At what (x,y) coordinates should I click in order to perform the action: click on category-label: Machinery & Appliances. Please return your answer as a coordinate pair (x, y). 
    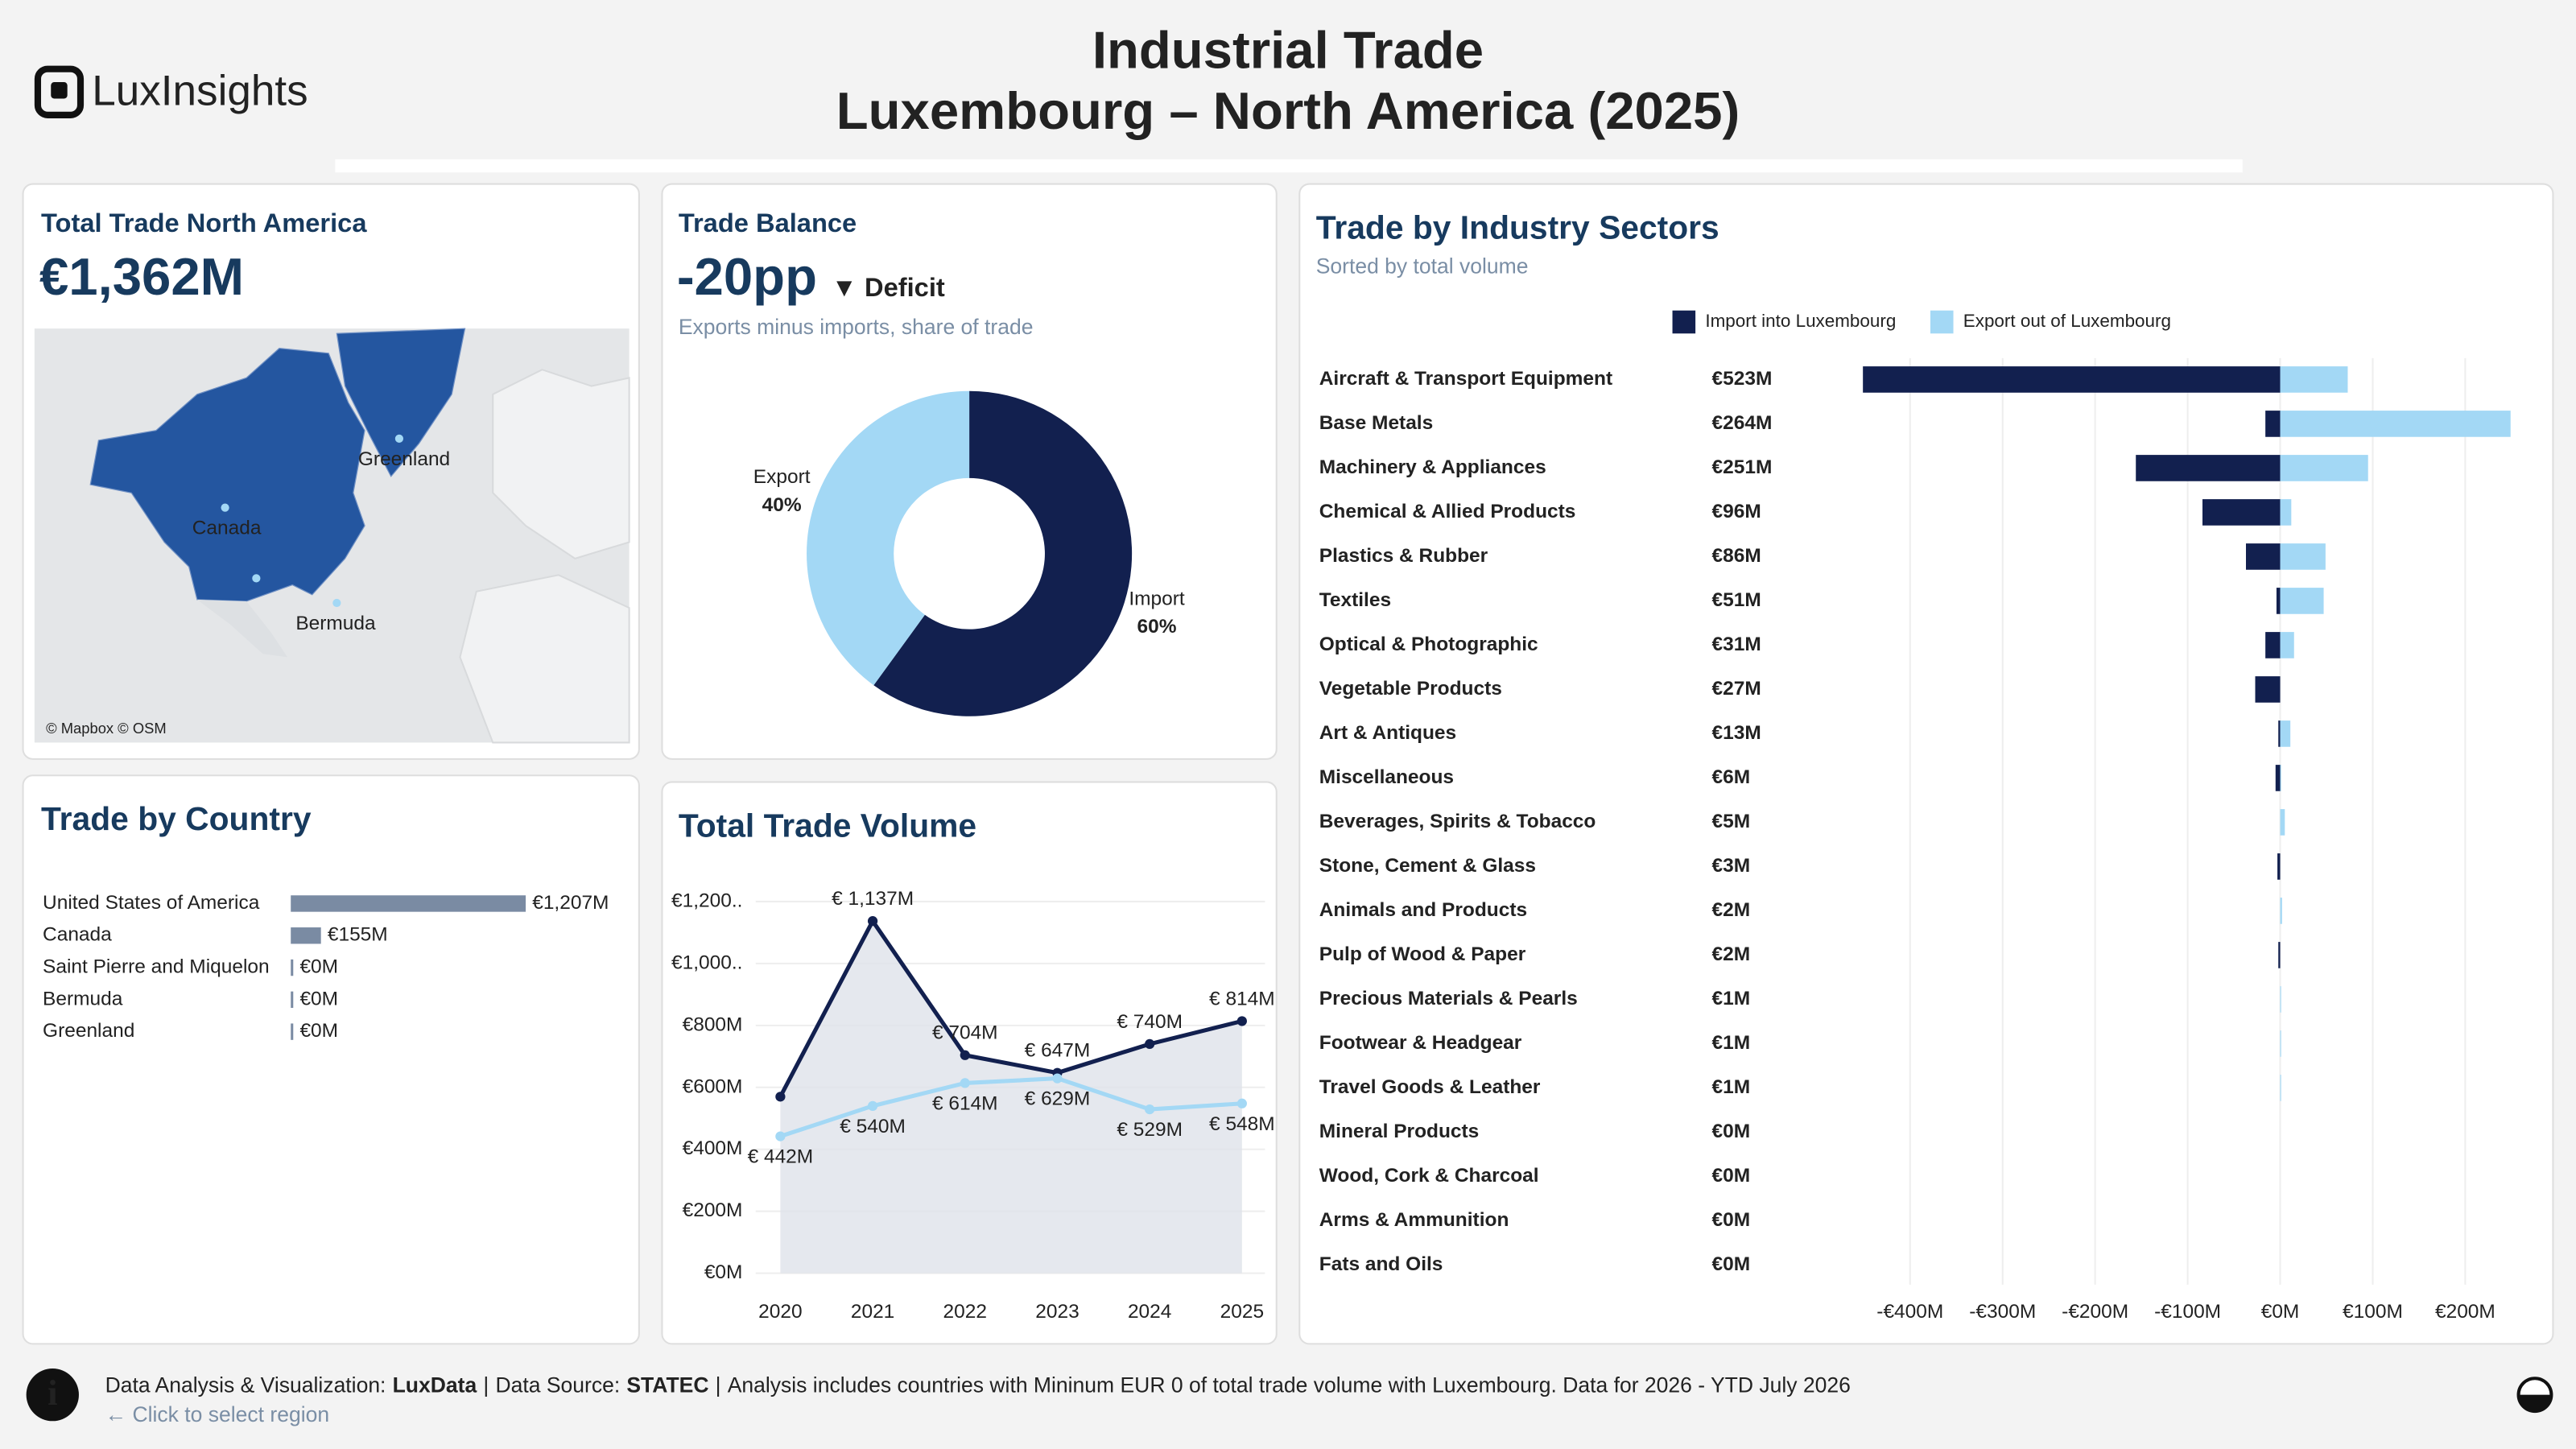
    Looking at the image, I should click on (1432, 467).